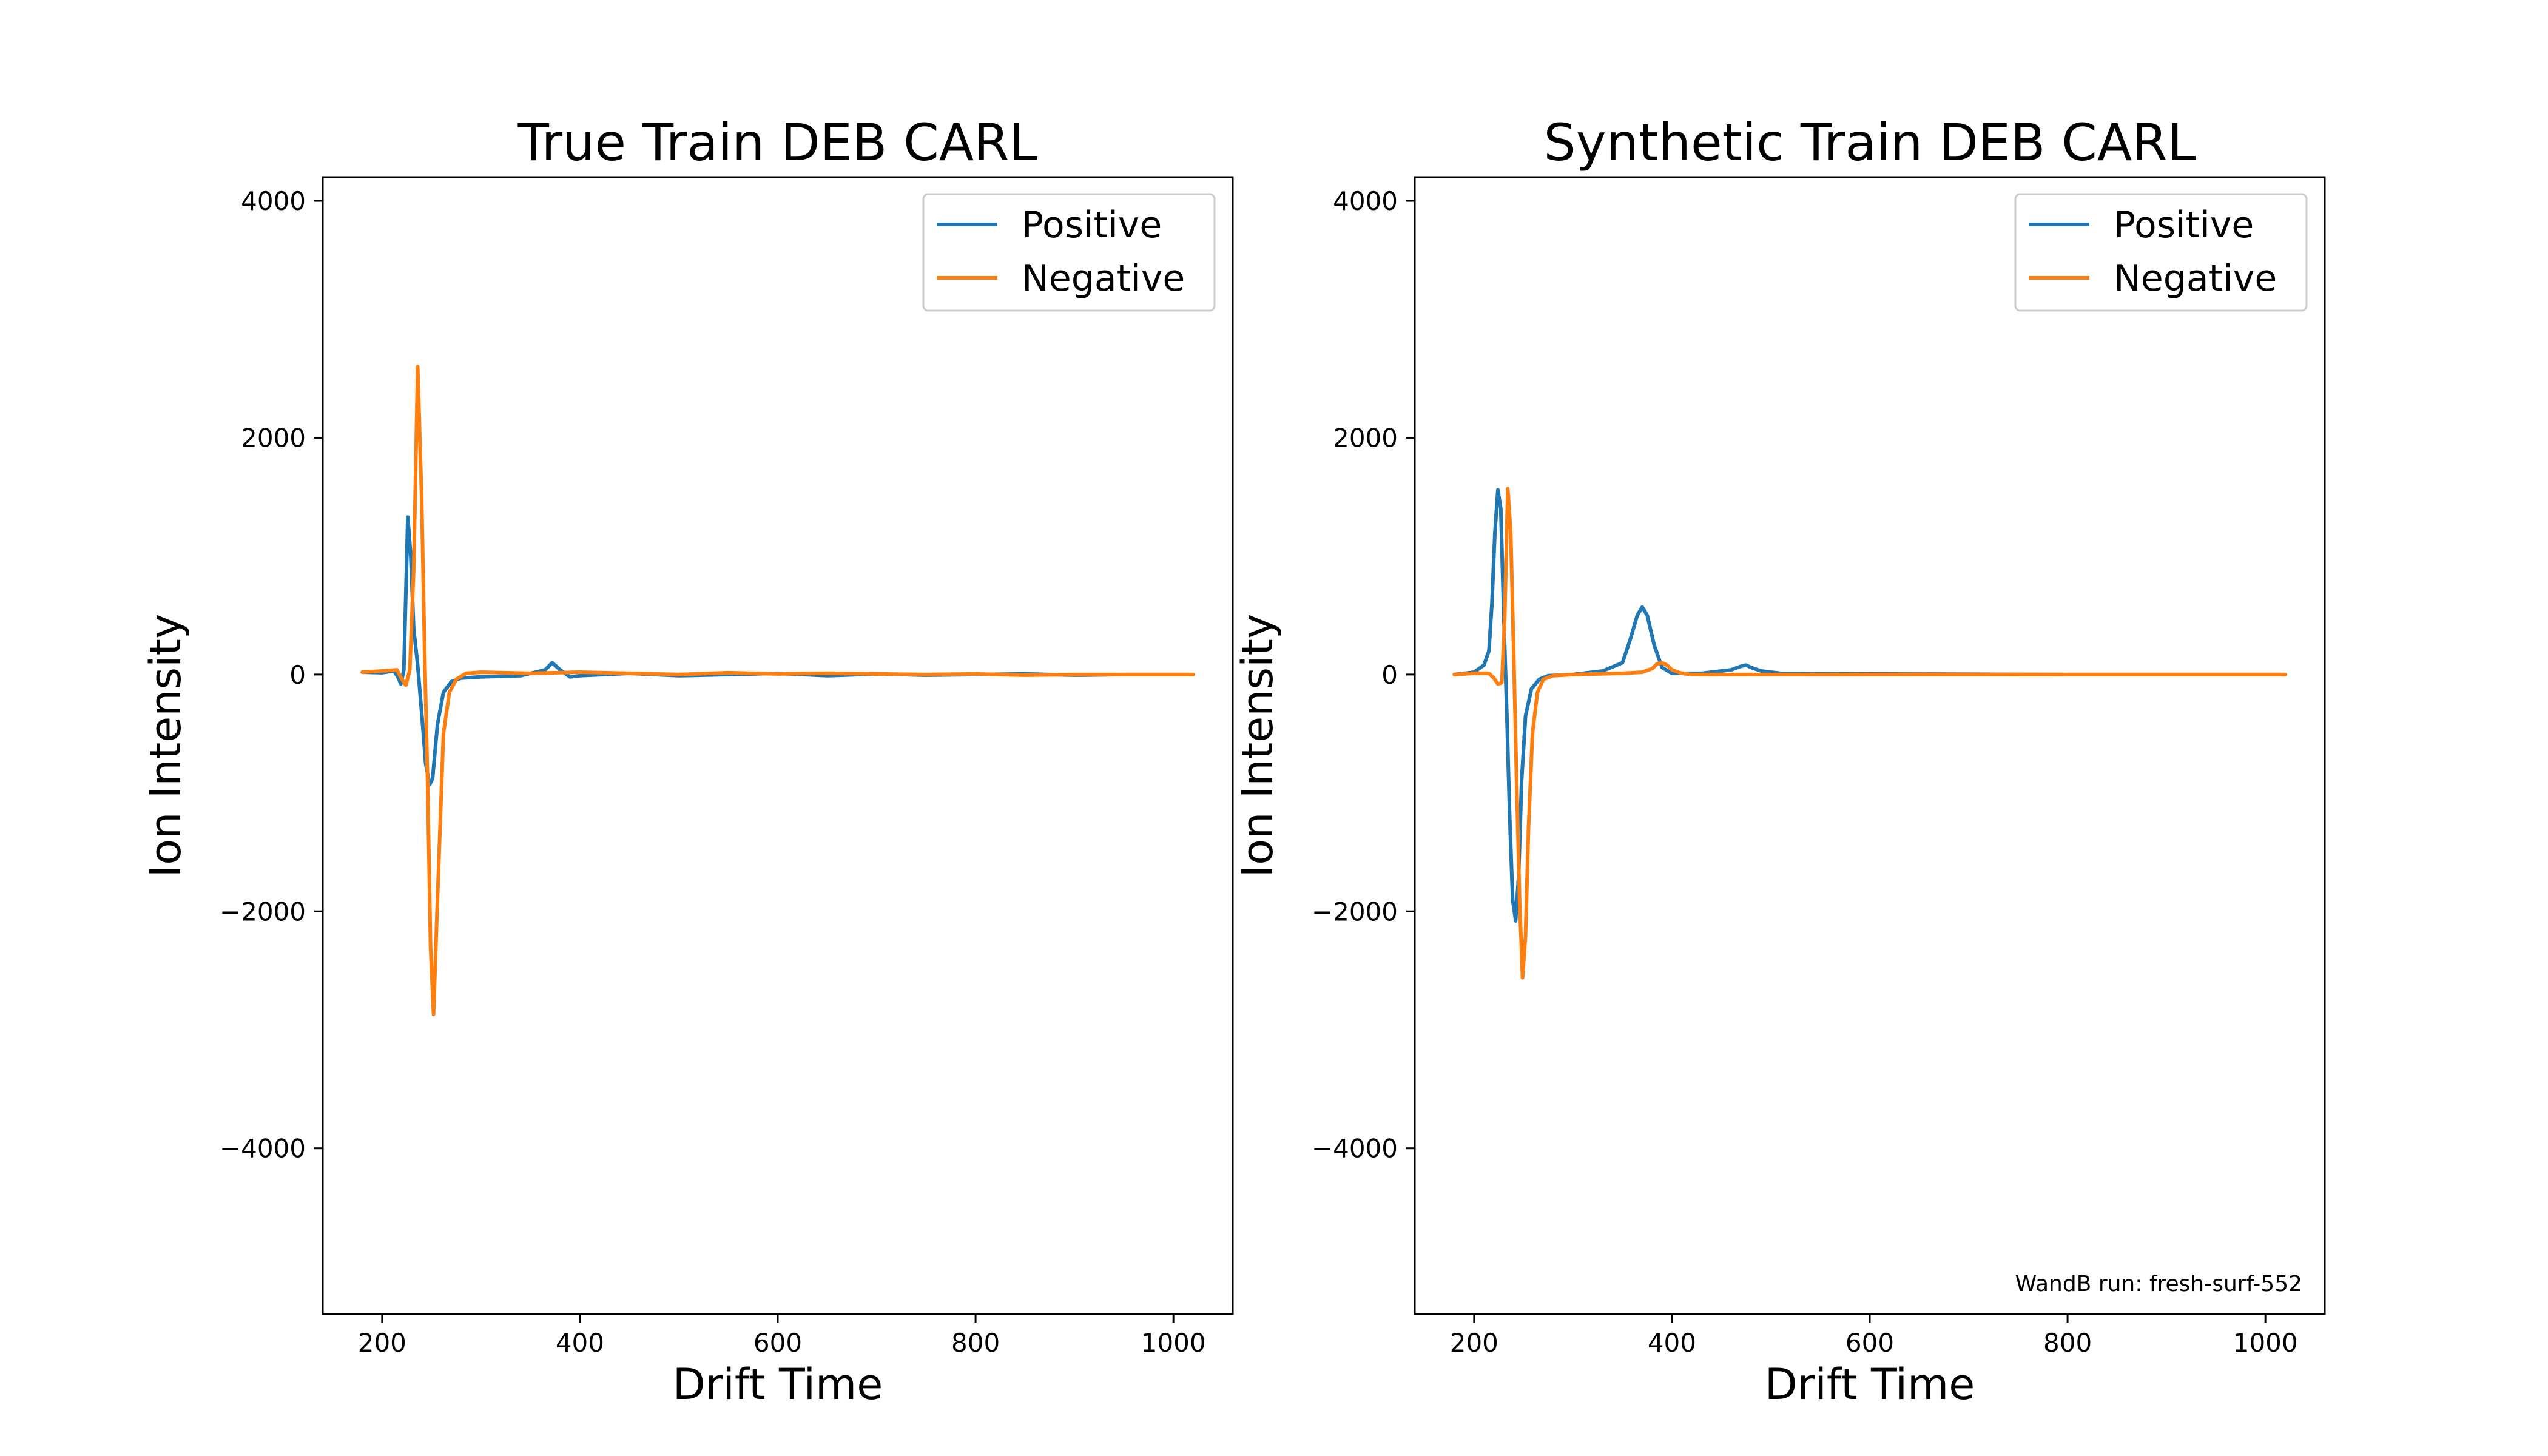 This screenshot has width=2548, height=1456. Describe the element at coordinates (777, 142) in the screenshot. I see `chart-title: True Train DEB CARL` at that location.